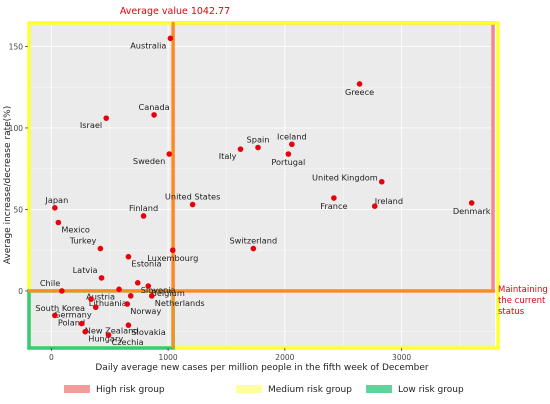  What do you see at coordinates (128, 325) in the screenshot?
I see `data-point-slovakia` at bounding box center [128, 325].